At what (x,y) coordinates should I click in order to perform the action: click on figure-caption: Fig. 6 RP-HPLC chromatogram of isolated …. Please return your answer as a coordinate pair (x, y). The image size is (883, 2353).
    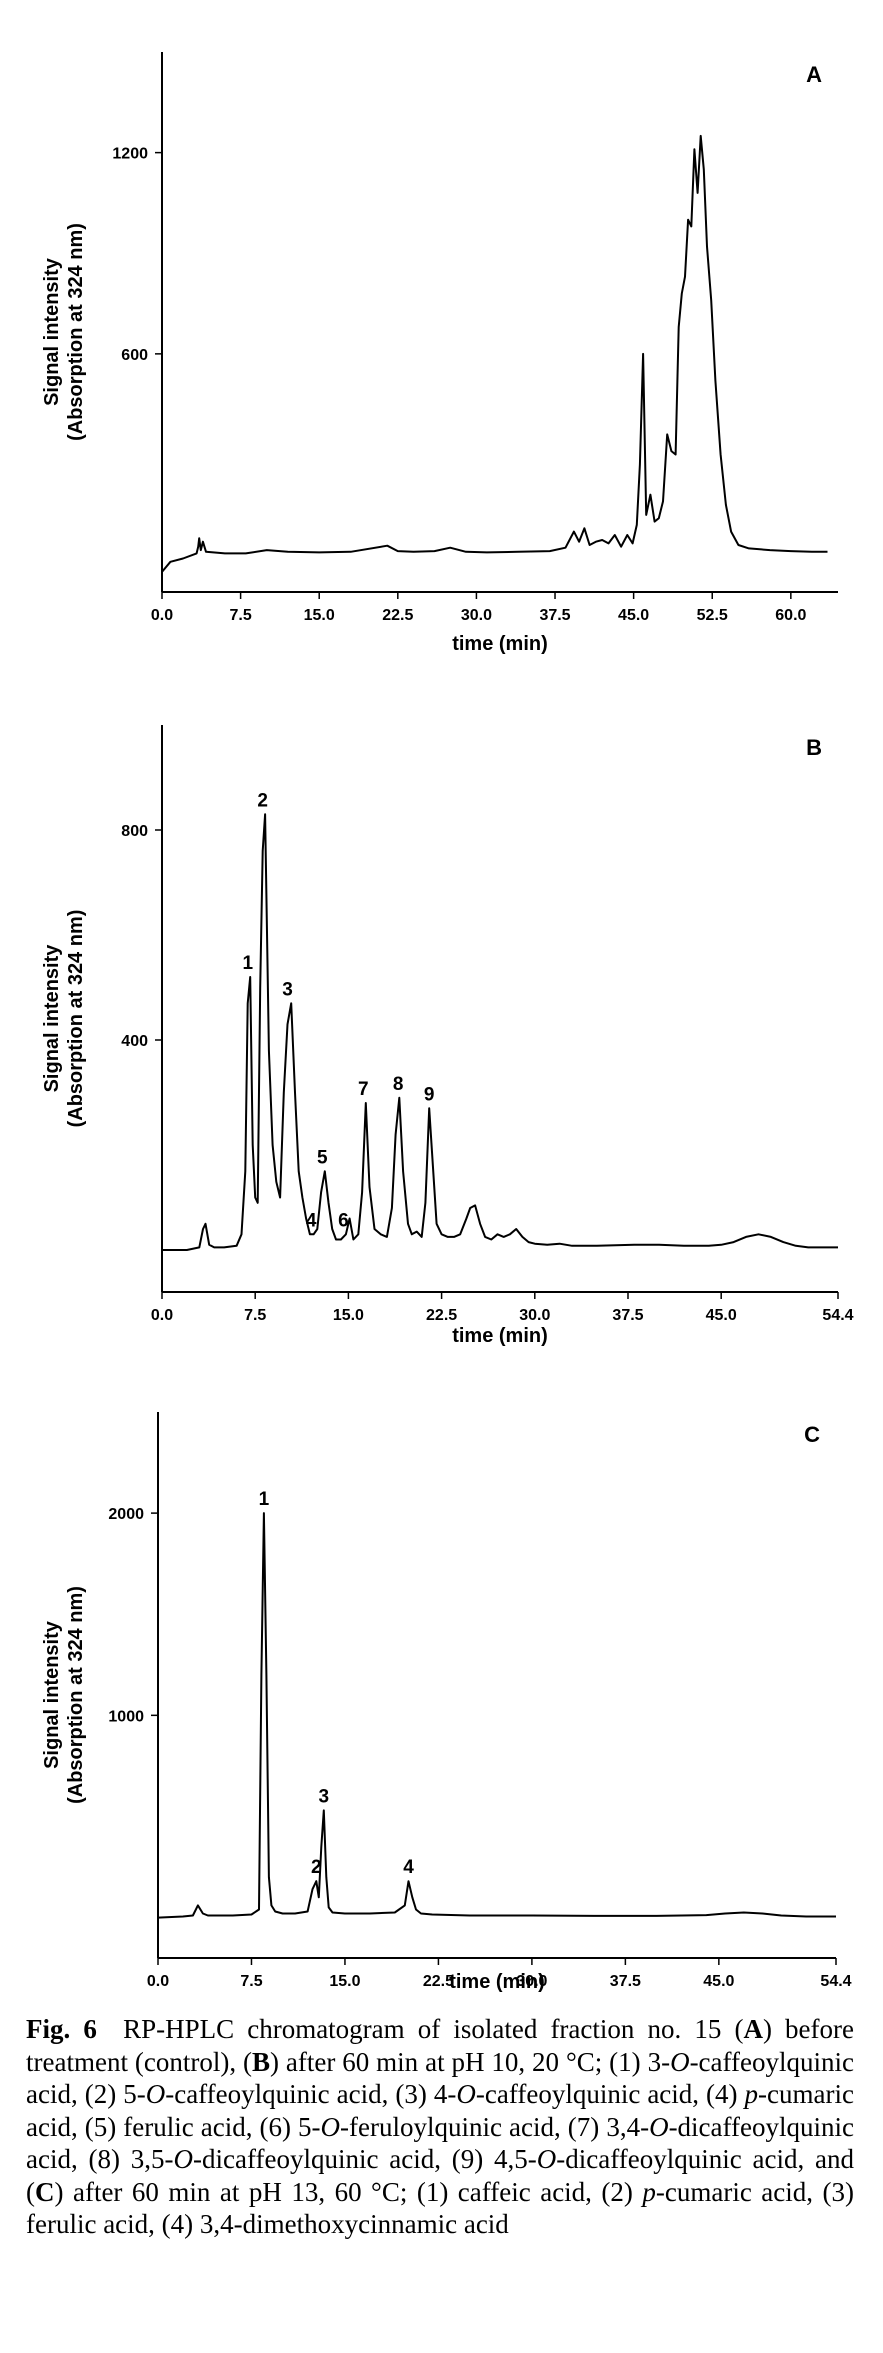
    Looking at the image, I should click on (440, 2127).